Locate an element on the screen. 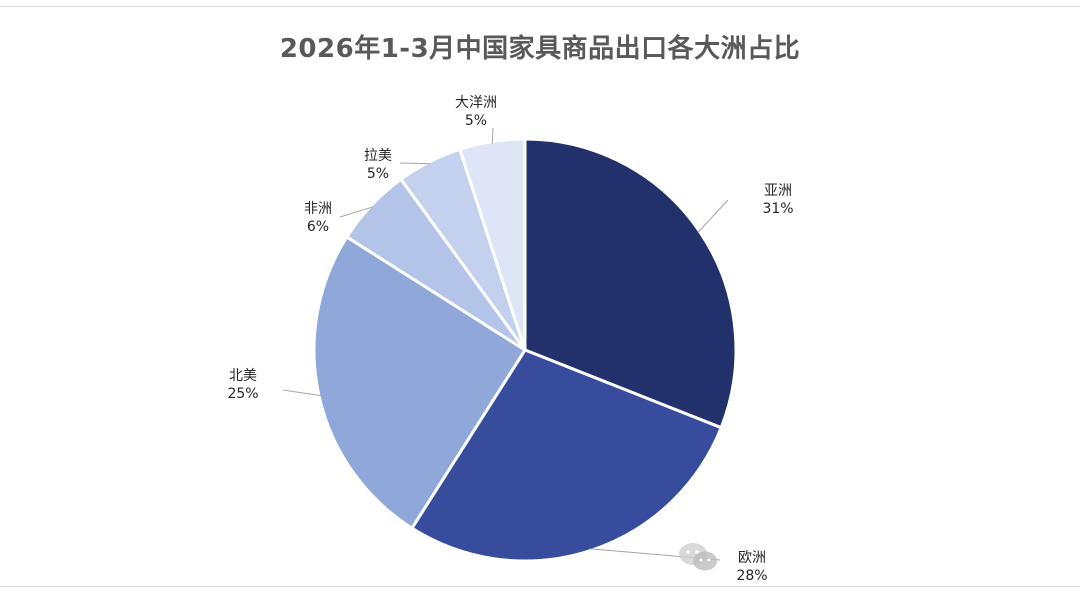  slice-label-1: 亚洲 is located at coordinates (778, 191).